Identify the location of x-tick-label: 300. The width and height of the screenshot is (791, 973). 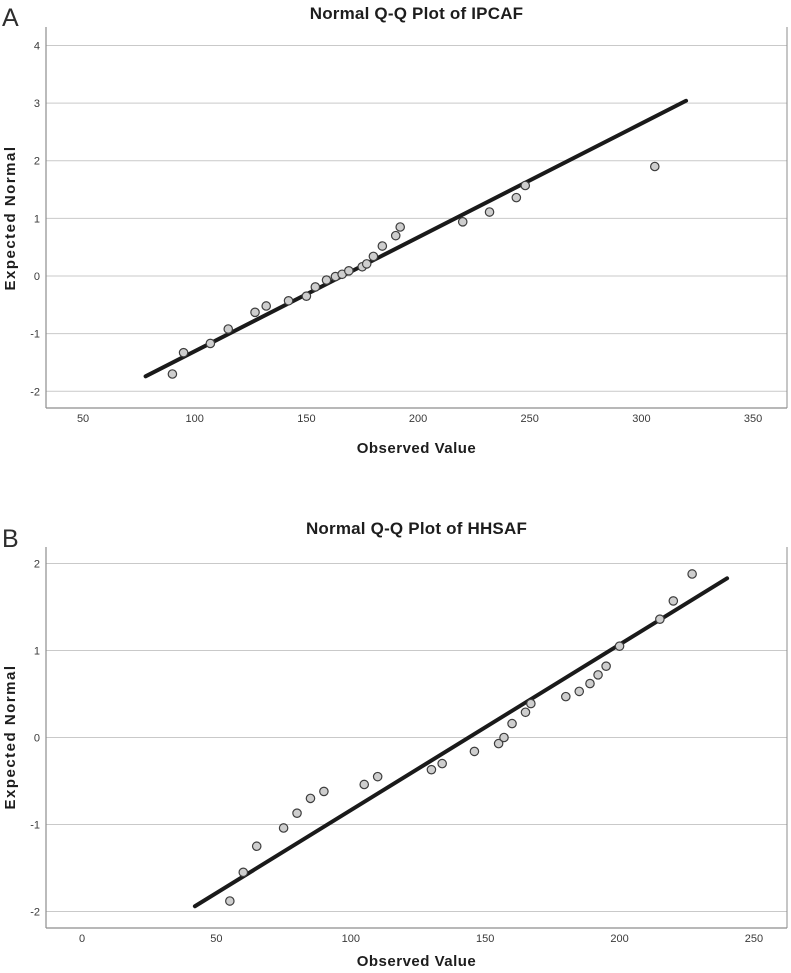
(641, 419).